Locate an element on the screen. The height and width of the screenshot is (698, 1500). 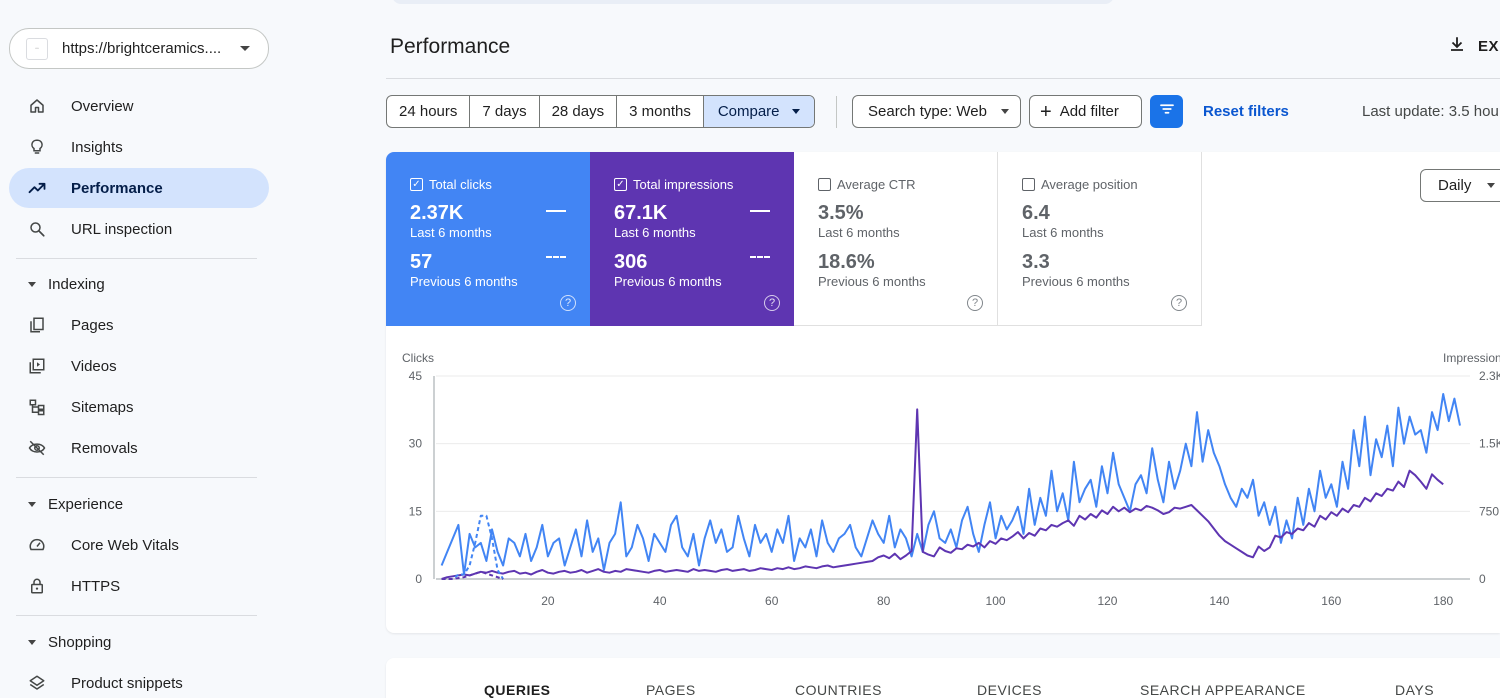
x-tick-label: 20 is located at coordinates (548, 601).